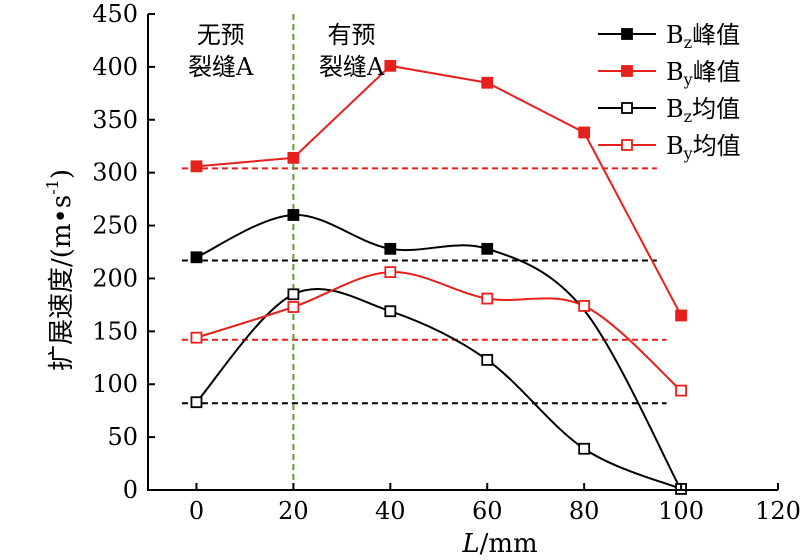  Describe the element at coordinates (675, 109) in the screenshot. I see `legend-label-2-letter: B` at that location.